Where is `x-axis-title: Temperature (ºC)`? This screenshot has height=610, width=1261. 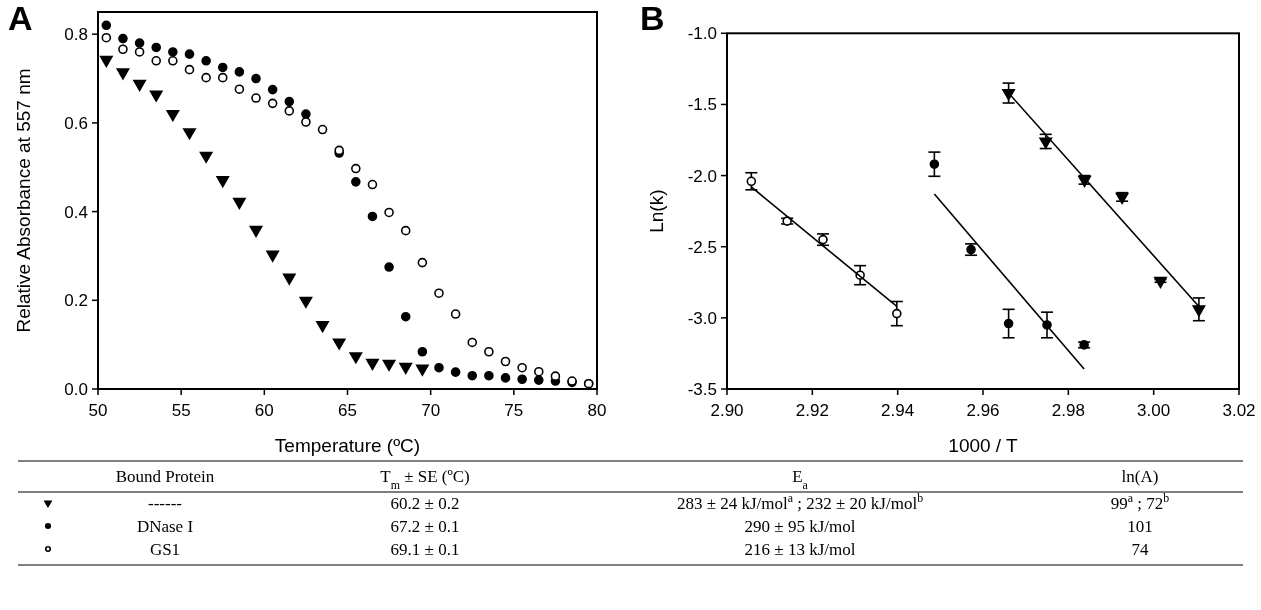 x-axis-title: Temperature (ºC) is located at coordinates (347, 445).